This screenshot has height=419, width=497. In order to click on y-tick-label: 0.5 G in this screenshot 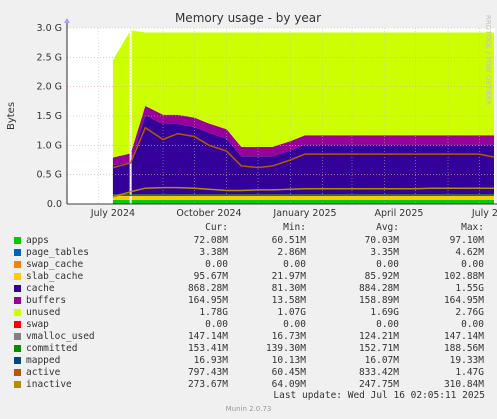, I will do `click(50, 175)`.